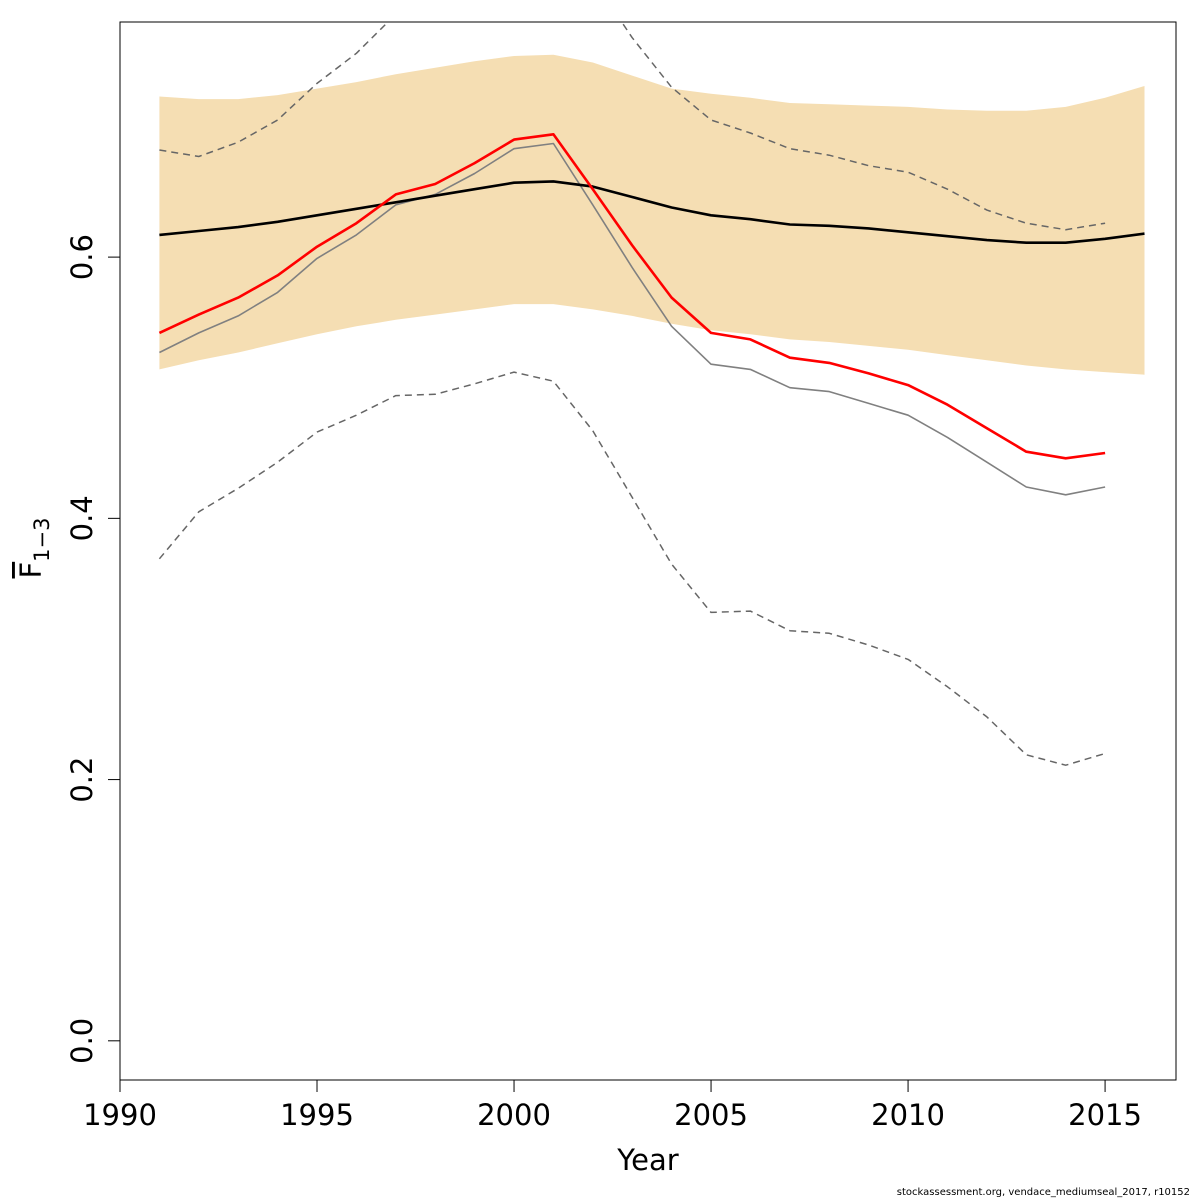 Image resolution: width=1200 pixels, height=1200 pixels. Describe the element at coordinates (647, 1160) in the screenshot. I see `x-axis-label: Year` at that location.